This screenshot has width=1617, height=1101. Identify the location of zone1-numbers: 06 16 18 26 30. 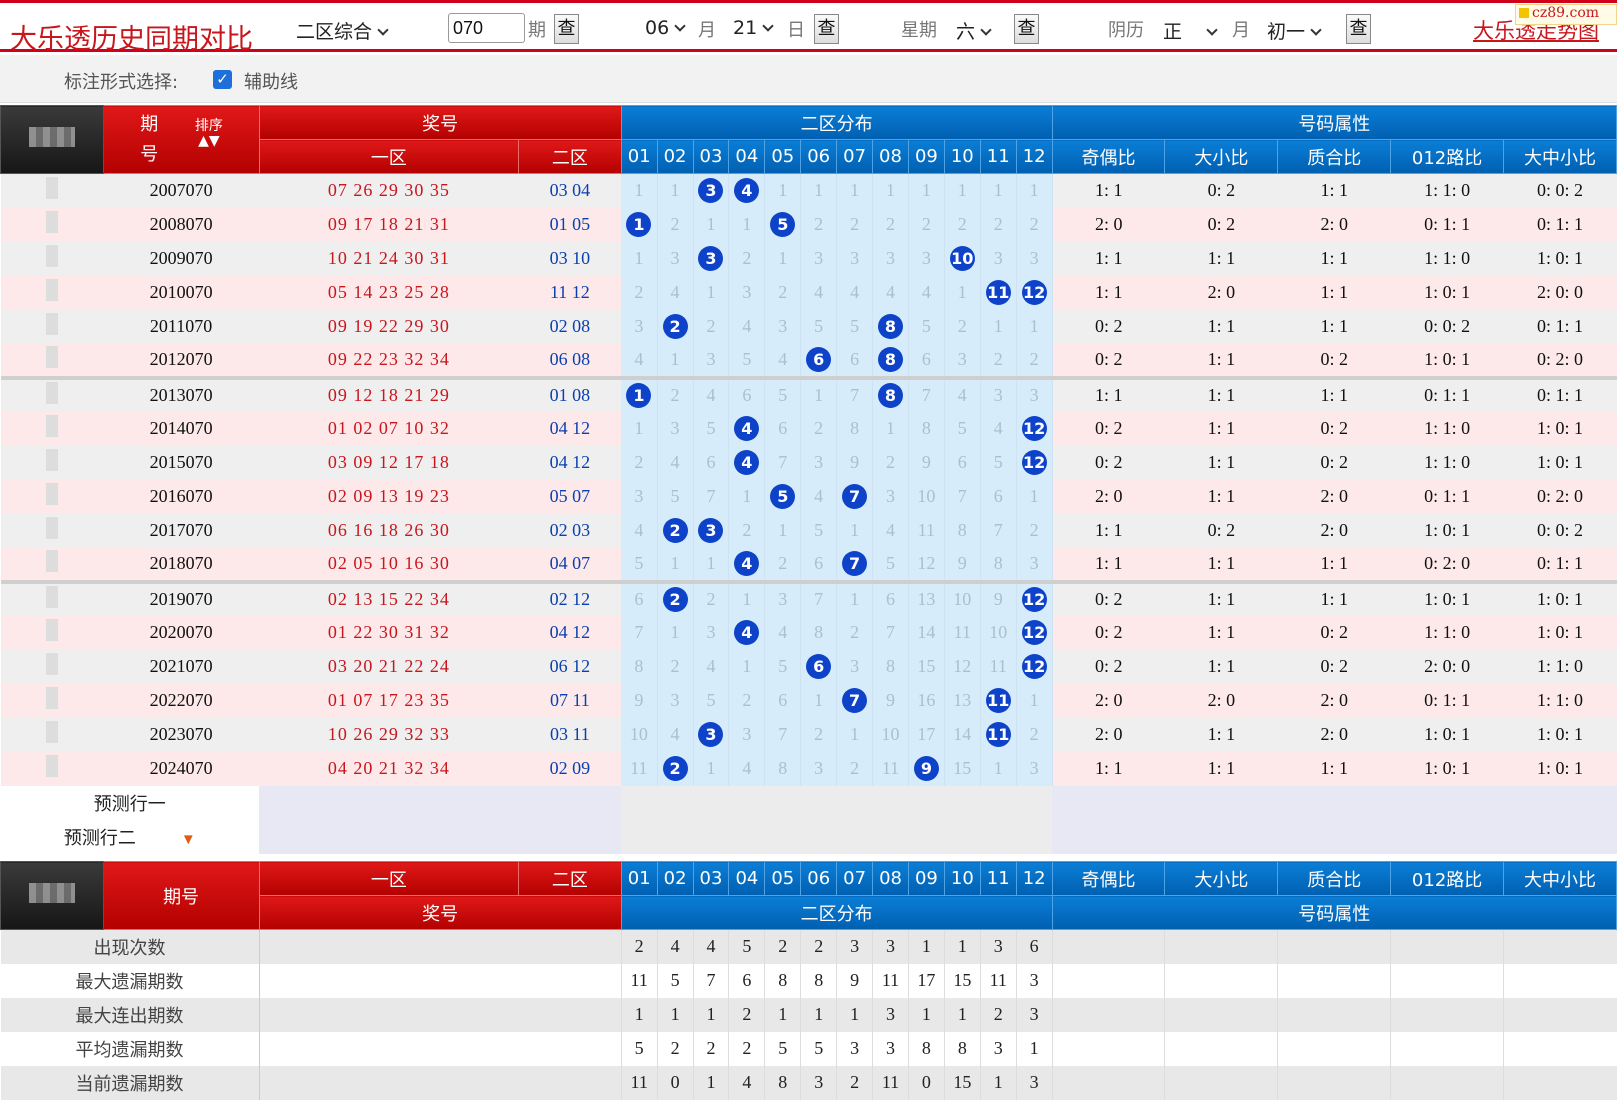
(389, 530).